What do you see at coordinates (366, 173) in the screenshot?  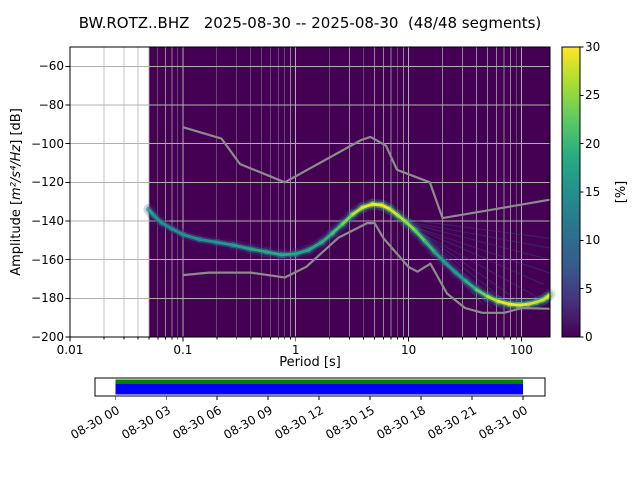 I see `high-noise-model-curve` at bounding box center [366, 173].